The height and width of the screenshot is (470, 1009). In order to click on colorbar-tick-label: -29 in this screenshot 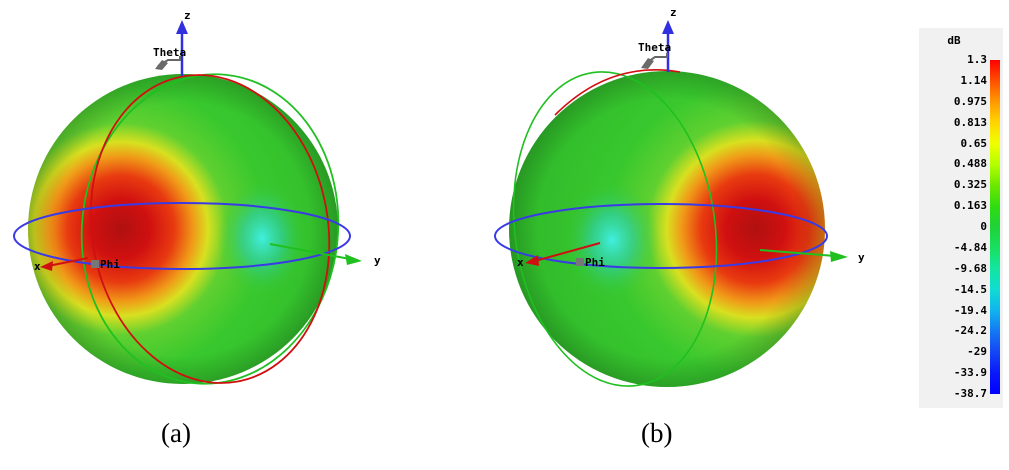, I will do `click(977, 352)`.